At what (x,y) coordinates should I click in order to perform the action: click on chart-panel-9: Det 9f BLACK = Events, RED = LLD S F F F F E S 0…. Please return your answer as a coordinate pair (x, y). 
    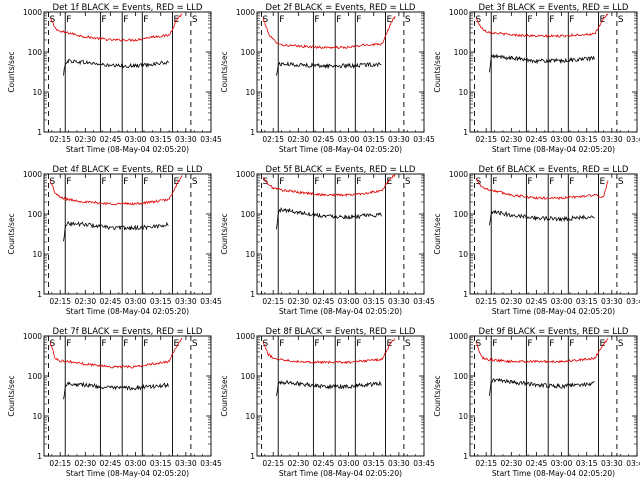
    Looking at the image, I should click on (536, 402).